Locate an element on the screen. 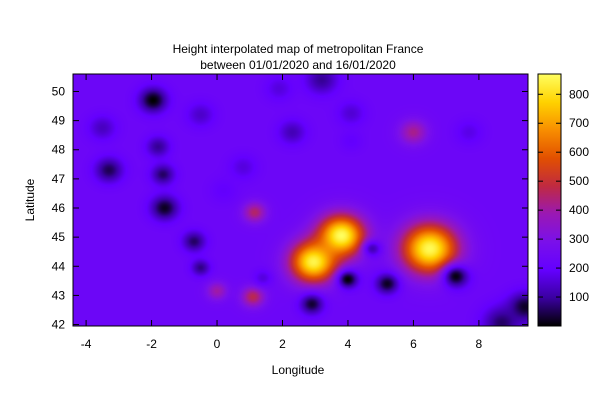 The image size is (600, 400). x-tick-label: 8 is located at coordinates (479, 344).